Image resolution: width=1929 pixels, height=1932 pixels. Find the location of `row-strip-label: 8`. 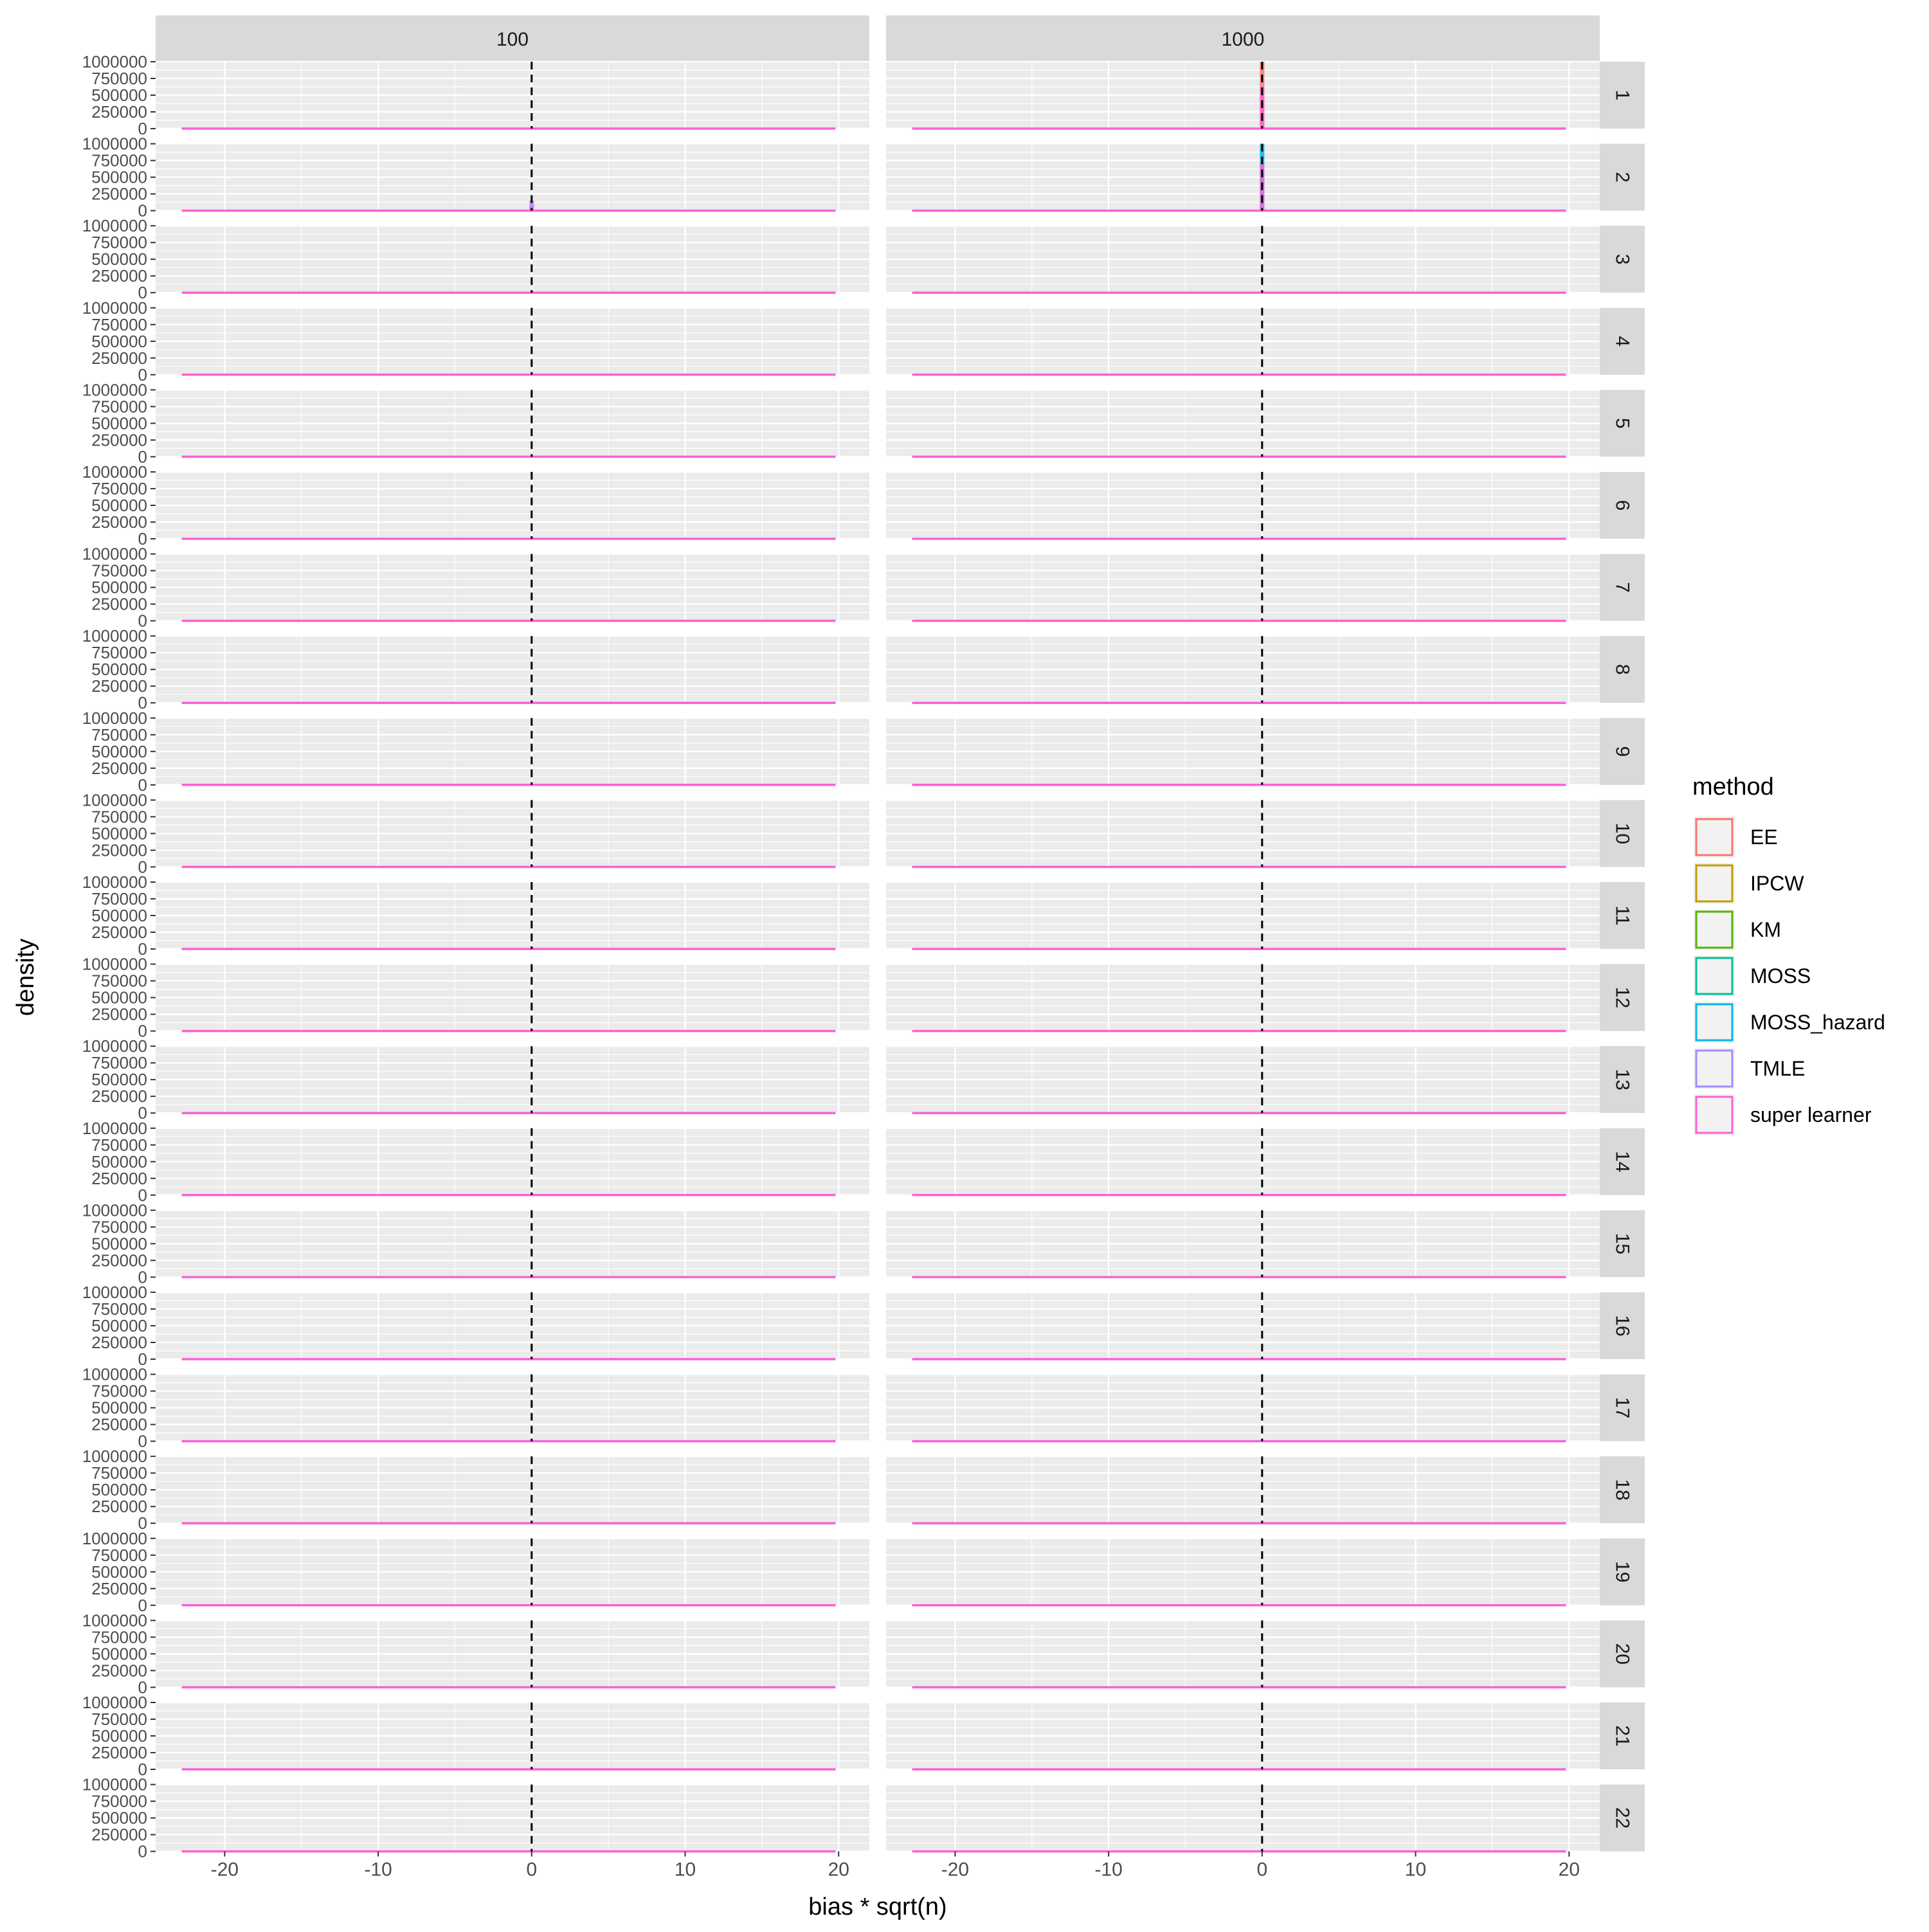

row-strip-label: 8 is located at coordinates (1622, 670).